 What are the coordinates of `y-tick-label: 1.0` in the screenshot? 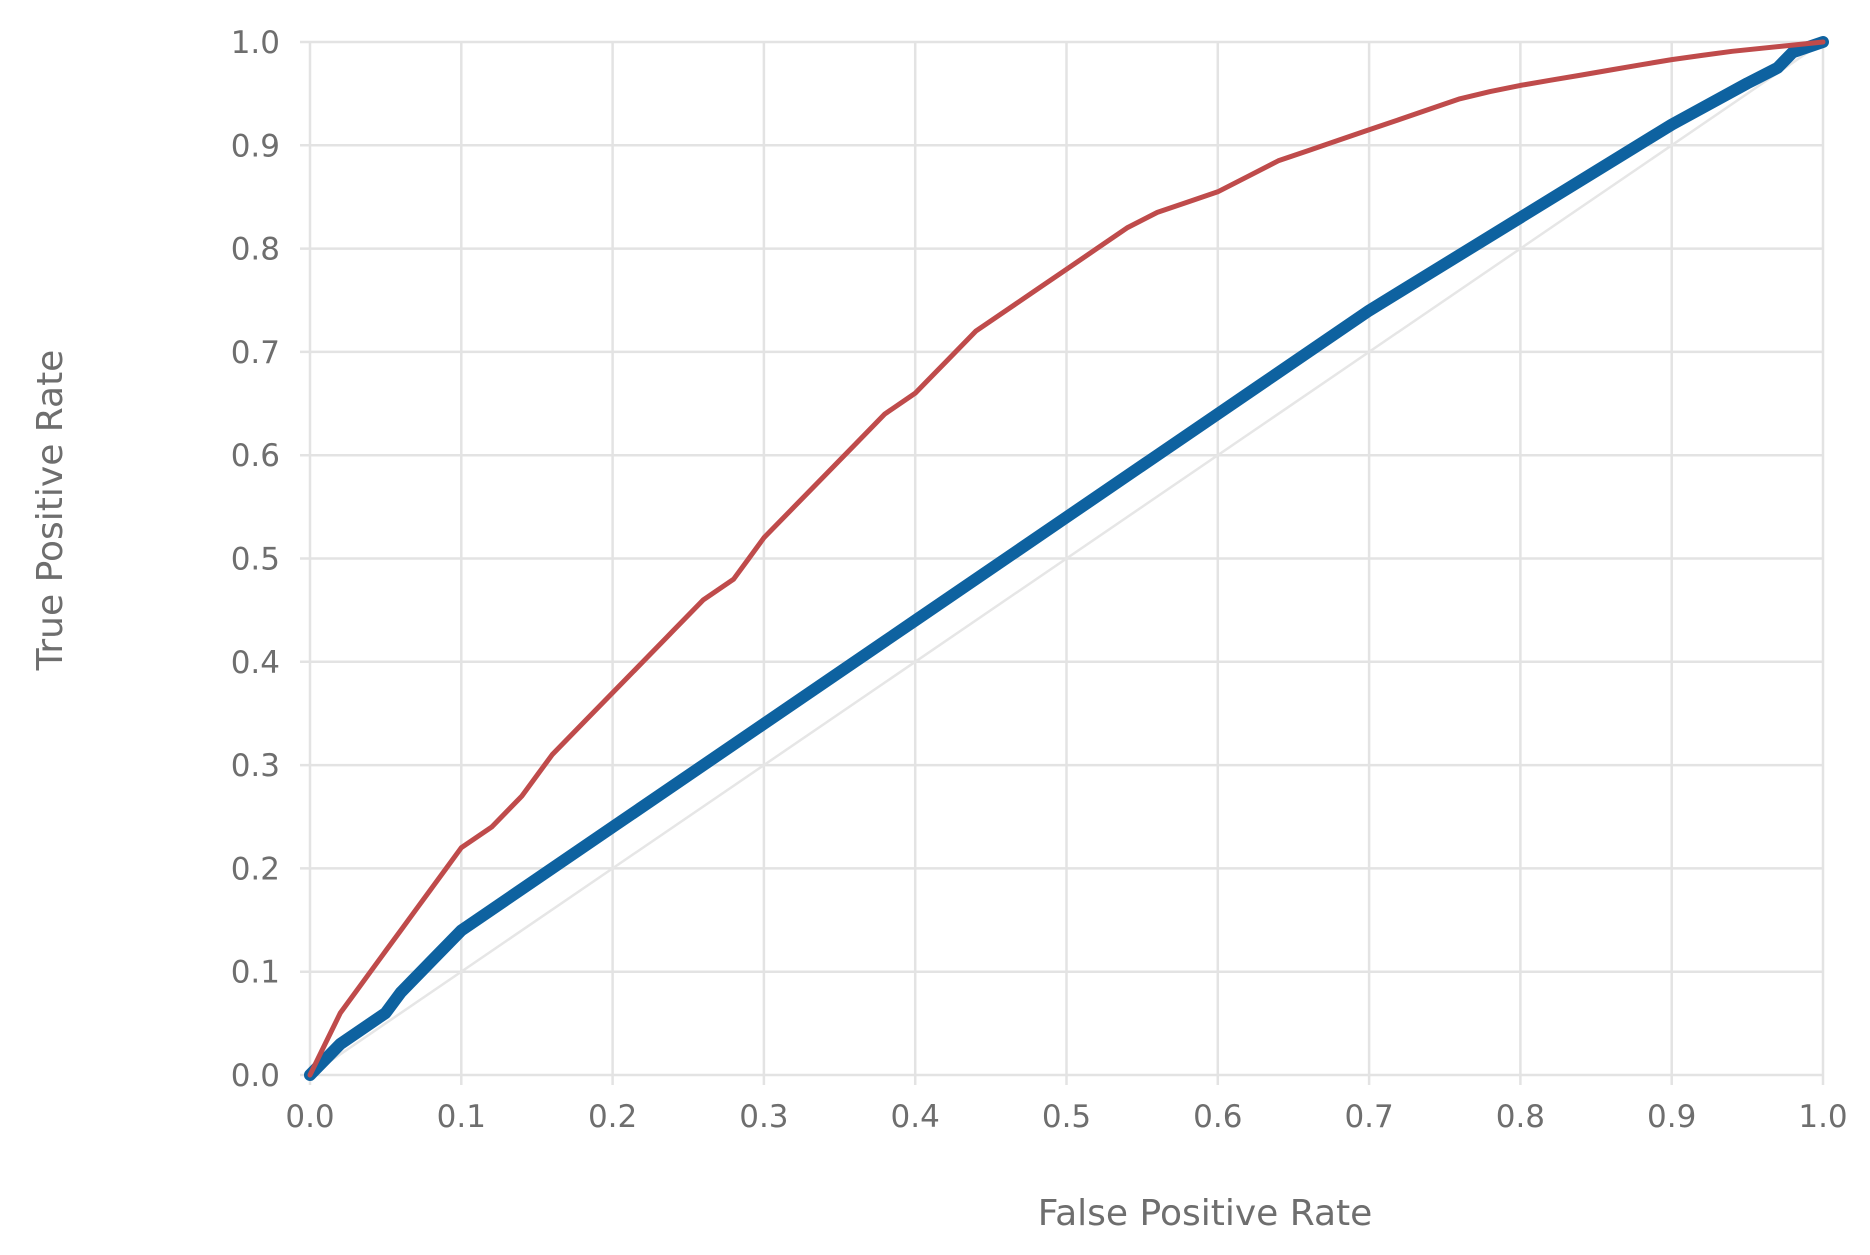 It's located at (255, 43).